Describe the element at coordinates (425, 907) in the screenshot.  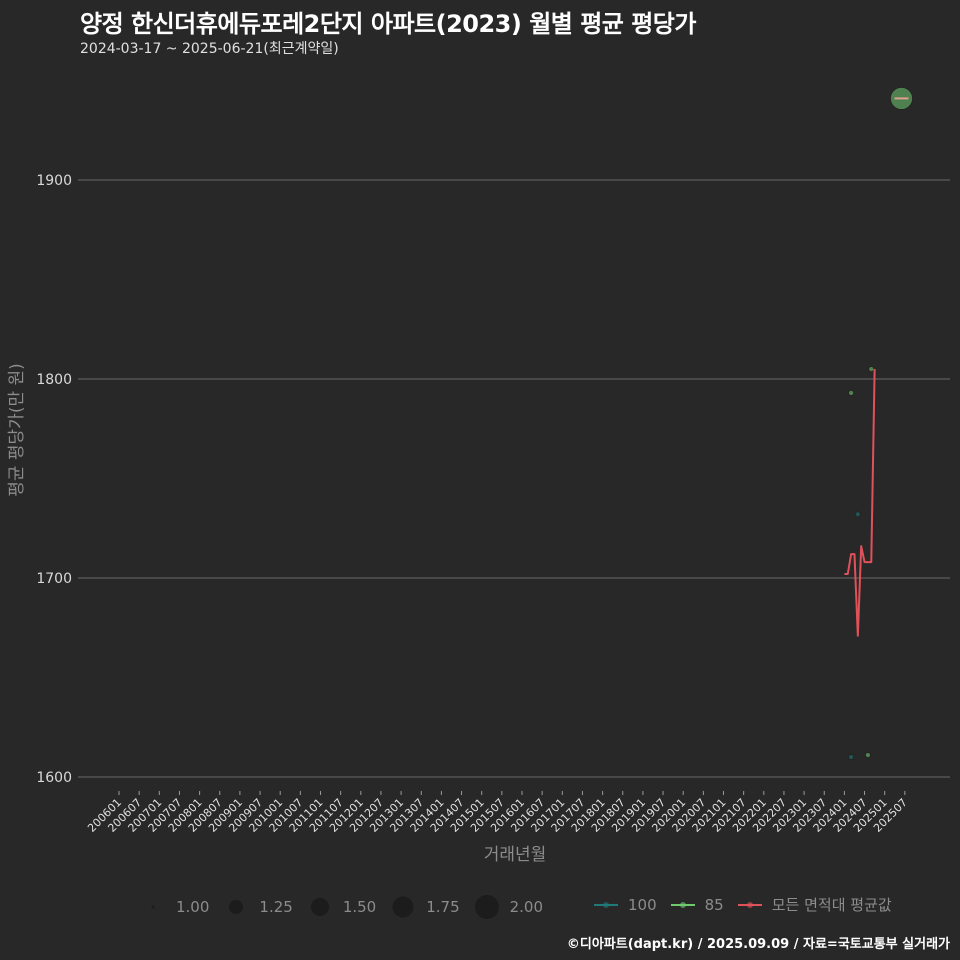
I see `legend-size-item: 1.75` at that location.